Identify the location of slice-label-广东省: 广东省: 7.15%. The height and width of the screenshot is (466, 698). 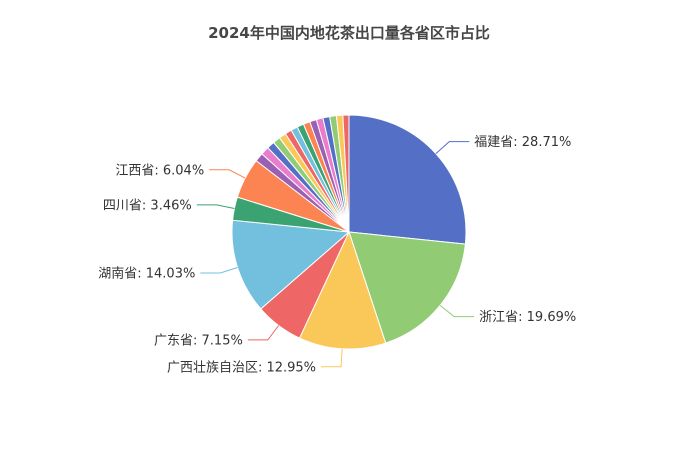
(198, 340).